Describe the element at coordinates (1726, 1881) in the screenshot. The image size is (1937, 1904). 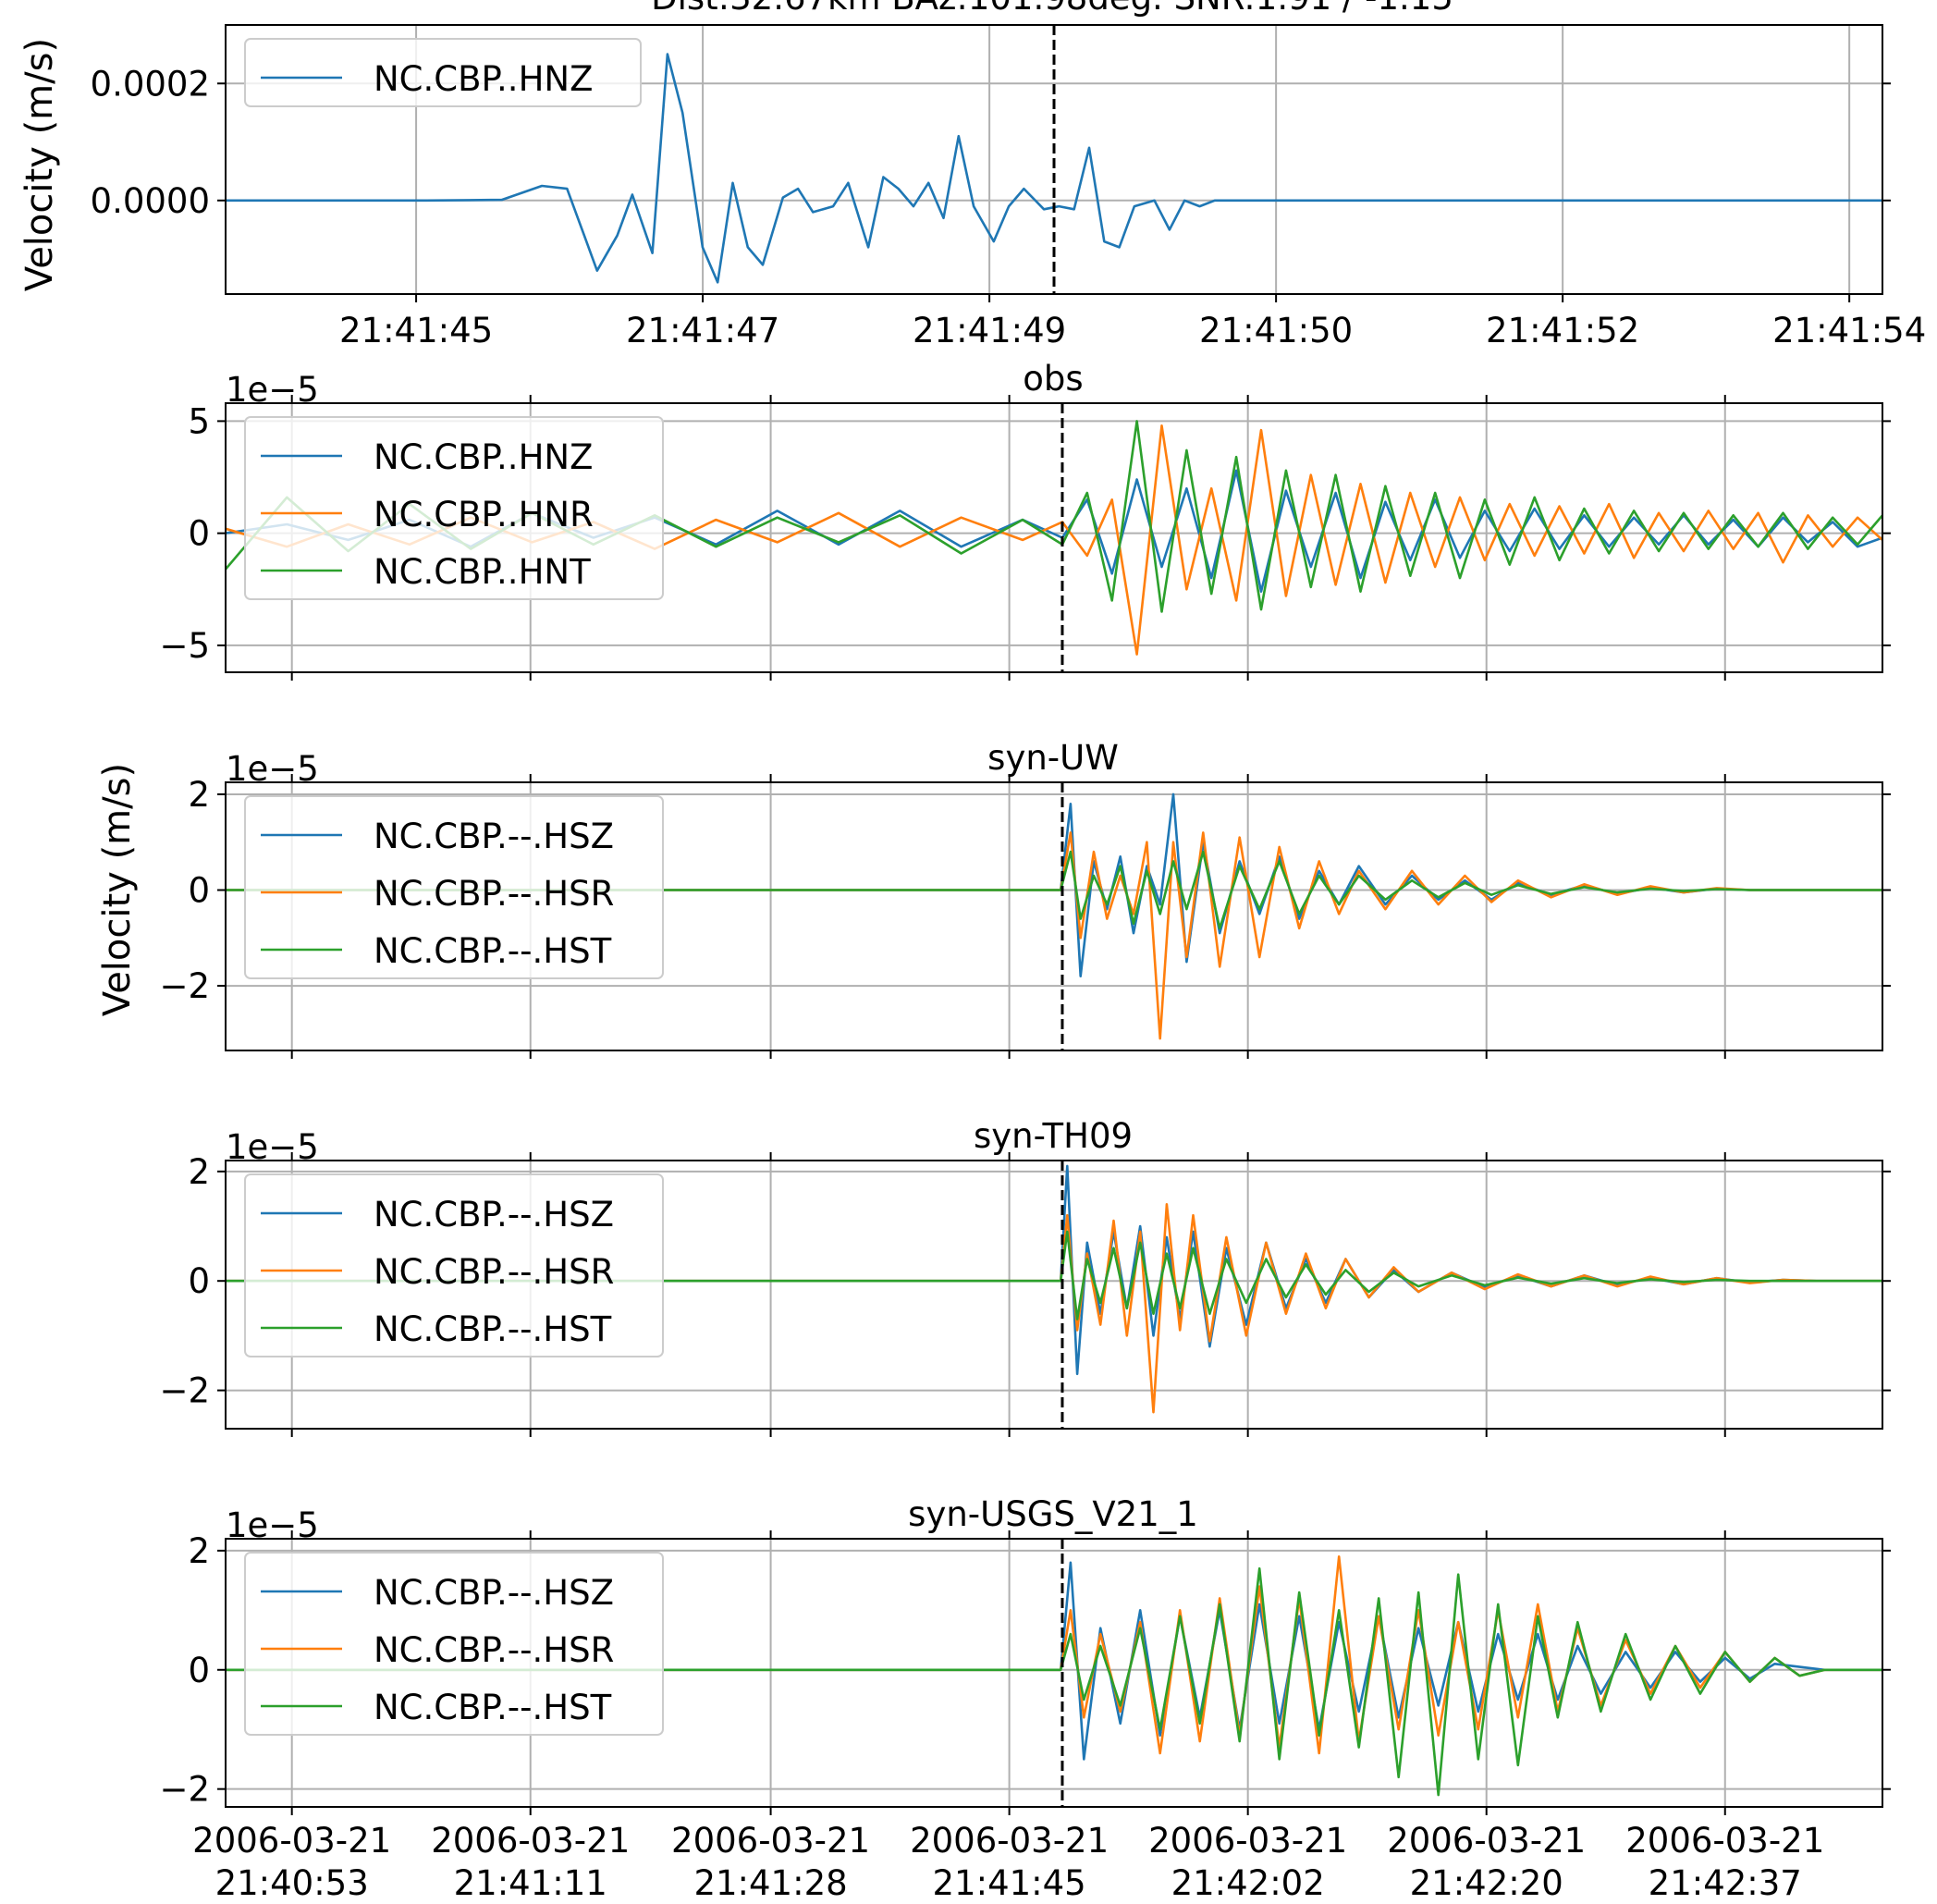
I see `x-tick-label-7-time: 21:42:37` at that location.